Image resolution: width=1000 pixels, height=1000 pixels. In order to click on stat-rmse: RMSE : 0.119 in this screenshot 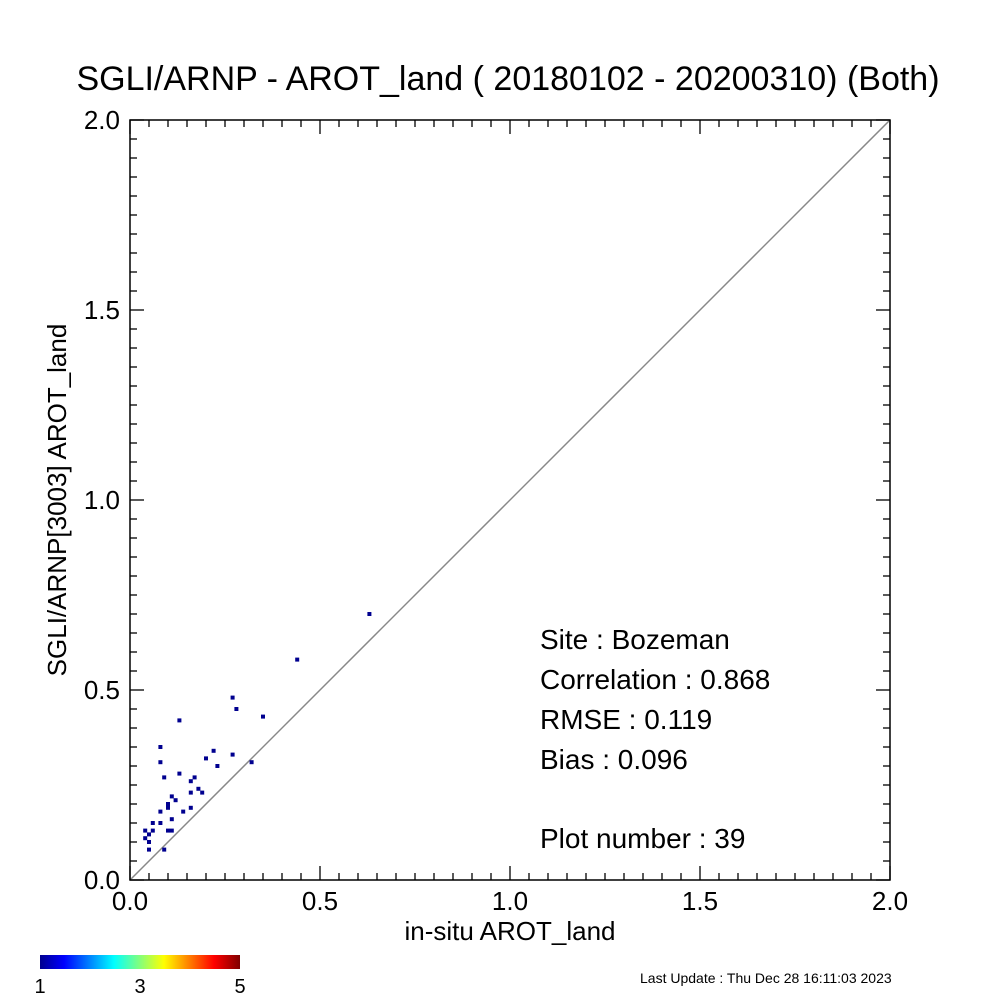, I will do `click(626, 719)`.